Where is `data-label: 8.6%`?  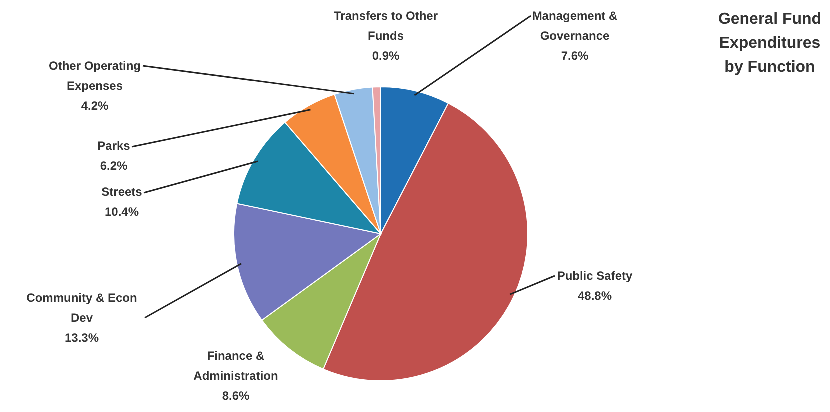 data-label: 8.6% is located at coordinates (236, 396).